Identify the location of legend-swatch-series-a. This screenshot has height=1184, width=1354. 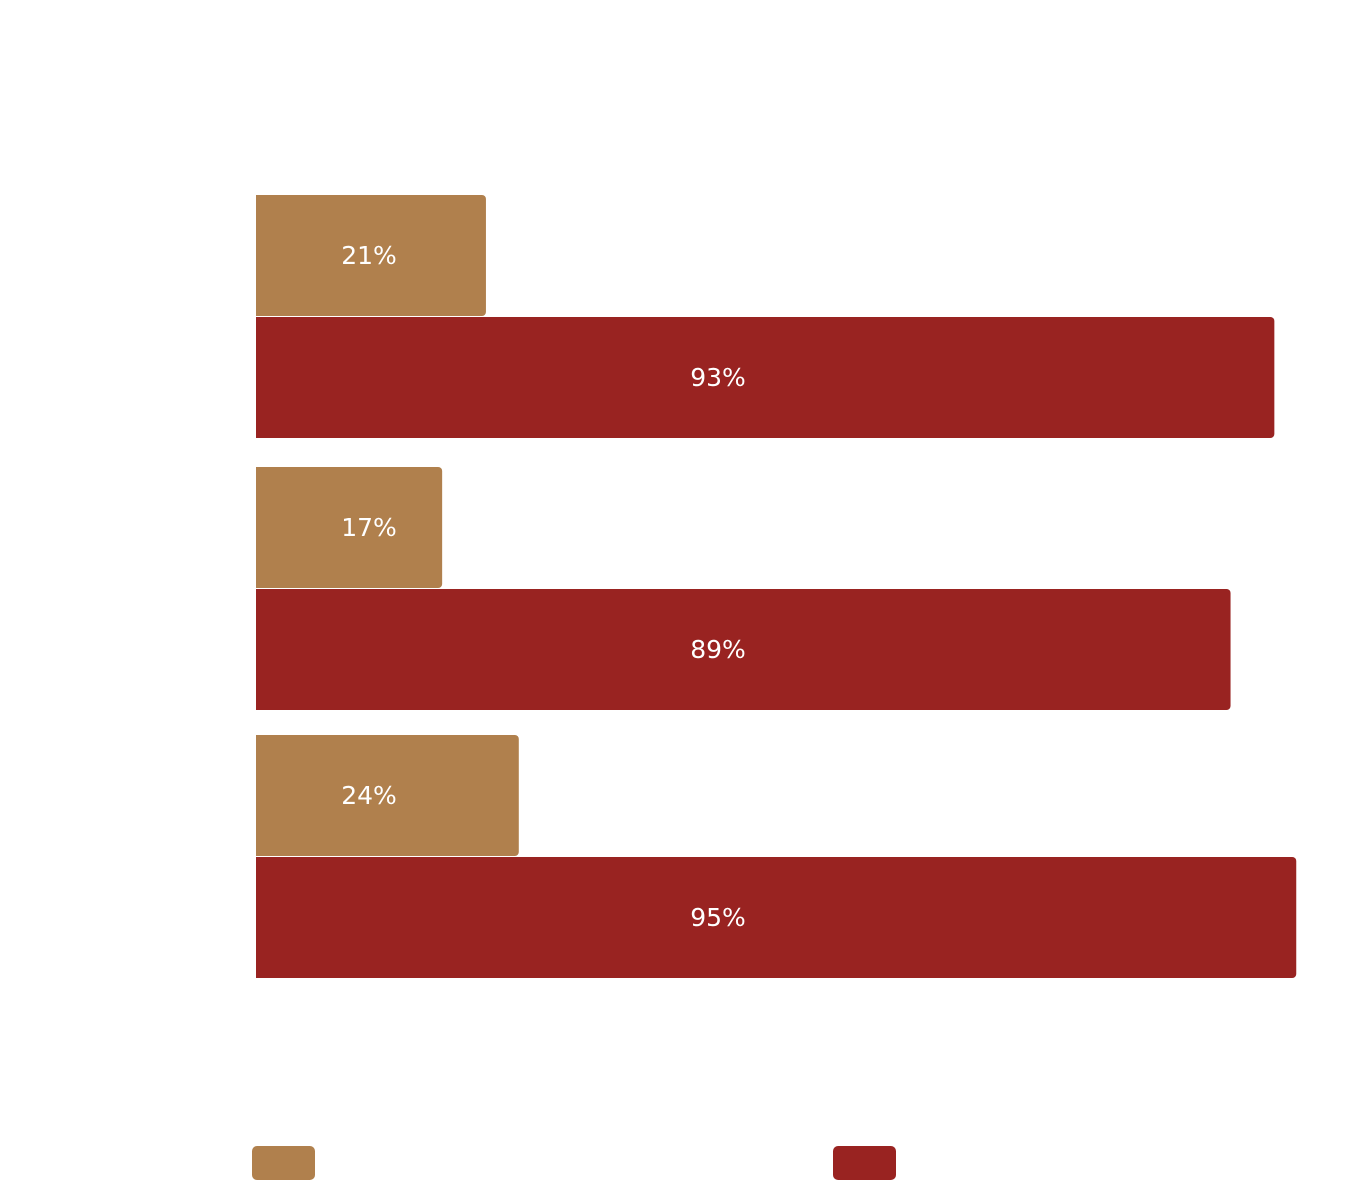
(283, 1163).